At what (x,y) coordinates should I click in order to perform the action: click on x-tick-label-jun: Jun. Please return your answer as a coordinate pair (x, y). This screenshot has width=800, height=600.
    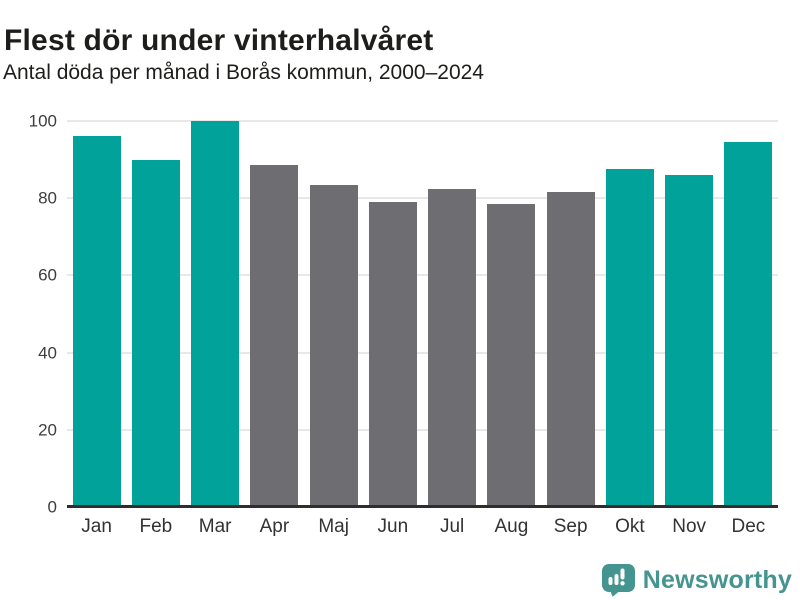
    Looking at the image, I should click on (393, 526).